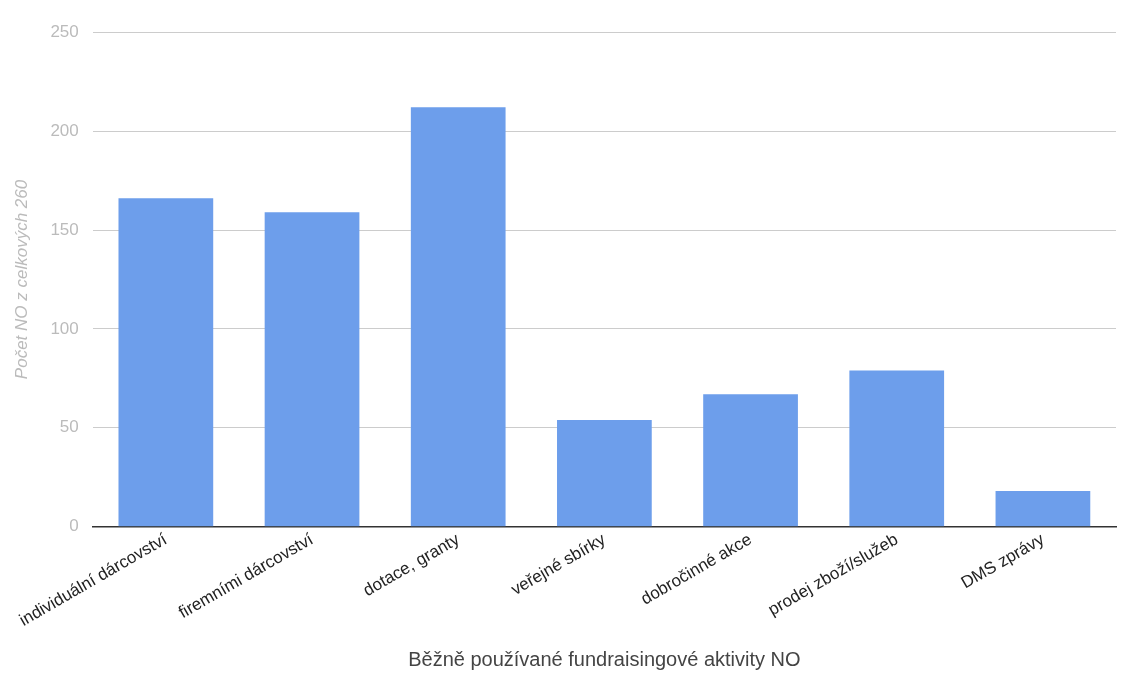 This screenshot has width=1134, height=684. I want to click on y-tick-label: 0, so click(74, 526).